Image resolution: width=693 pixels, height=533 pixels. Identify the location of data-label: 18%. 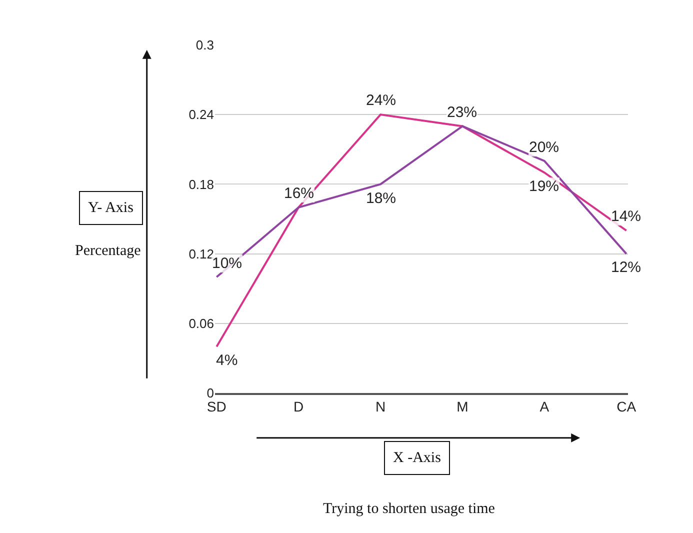
(381, 198).